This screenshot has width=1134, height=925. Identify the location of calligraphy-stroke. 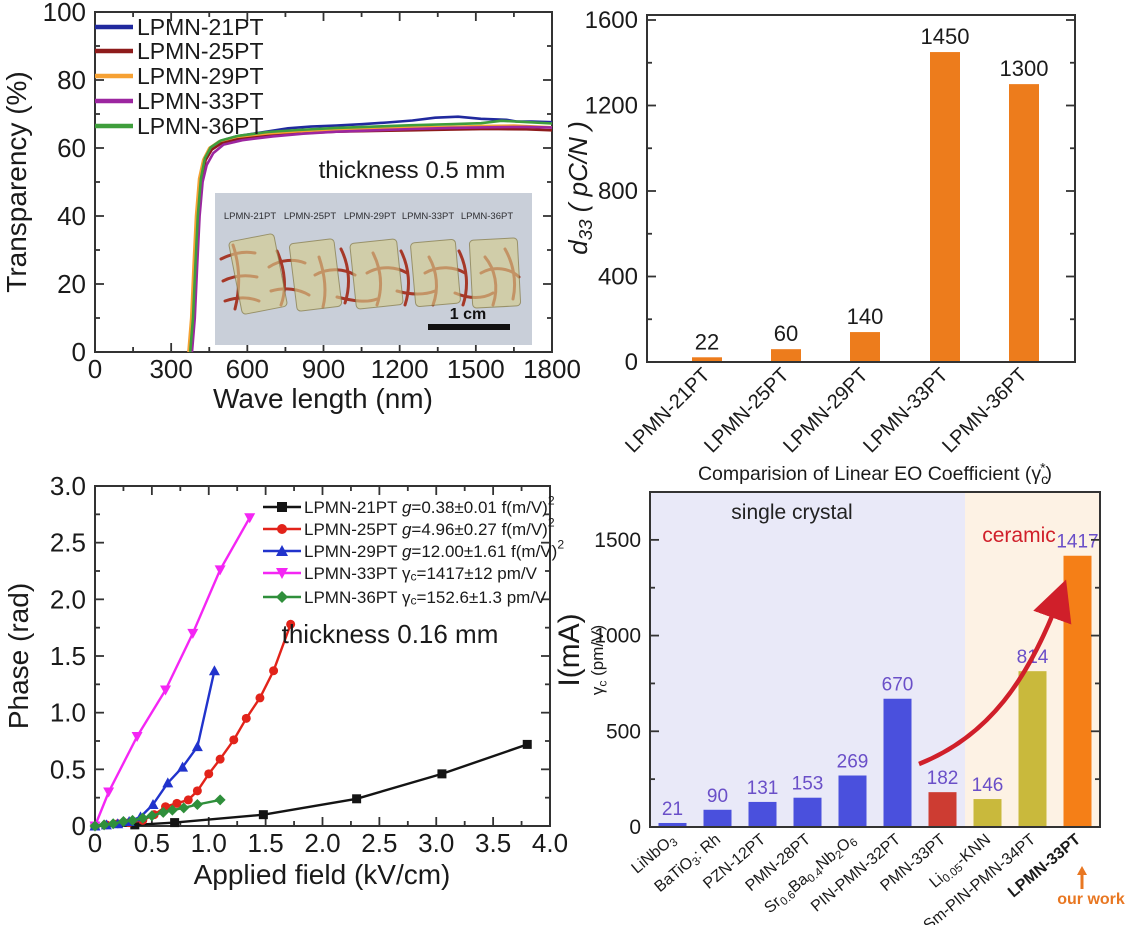
(462, 278).